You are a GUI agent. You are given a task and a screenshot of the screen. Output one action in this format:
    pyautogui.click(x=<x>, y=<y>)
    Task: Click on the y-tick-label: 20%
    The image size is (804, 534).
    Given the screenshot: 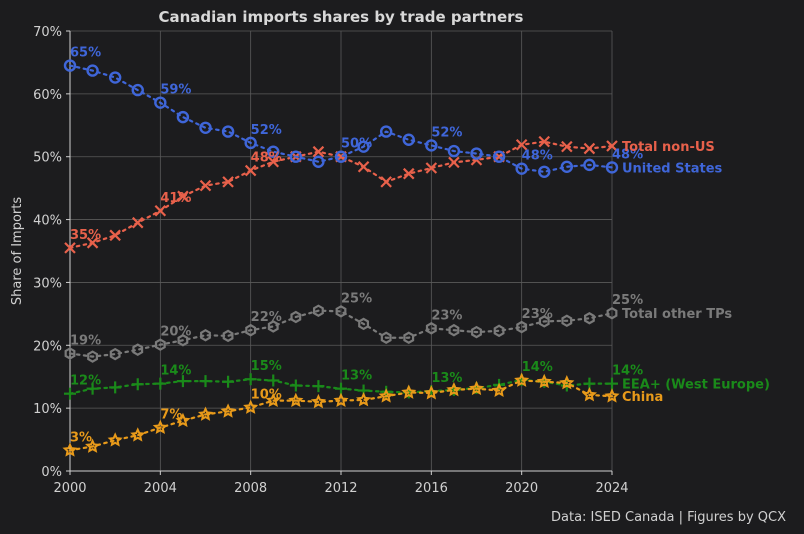 What is the action you would take?
    pyautogui.click(x=47, y=346)
    